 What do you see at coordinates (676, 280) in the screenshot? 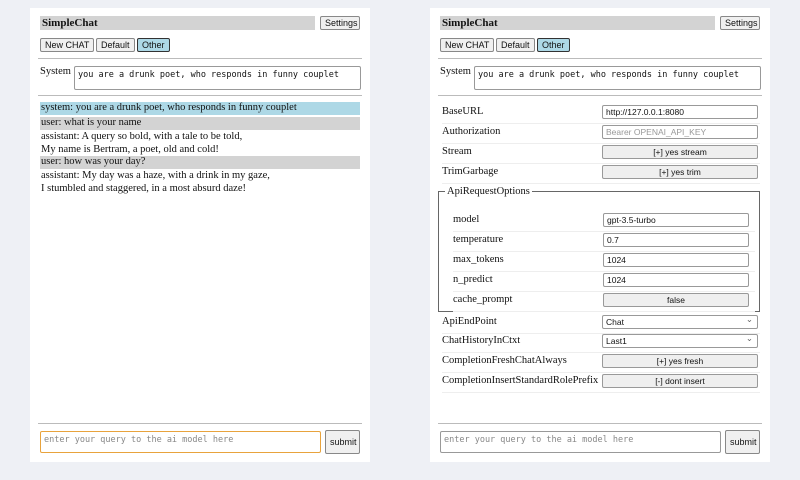
I see `n-predict-input: 1024` at bounding box center [676, 280].